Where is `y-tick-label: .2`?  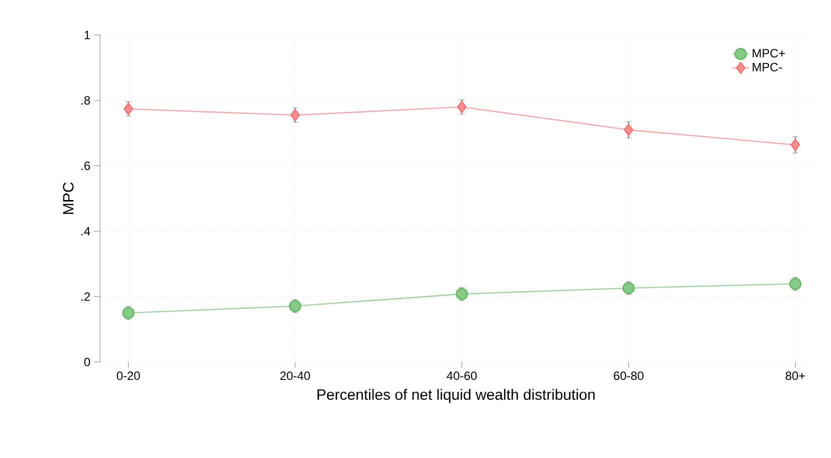 y-tick-label: .2 is located at coordinates (86, 296).